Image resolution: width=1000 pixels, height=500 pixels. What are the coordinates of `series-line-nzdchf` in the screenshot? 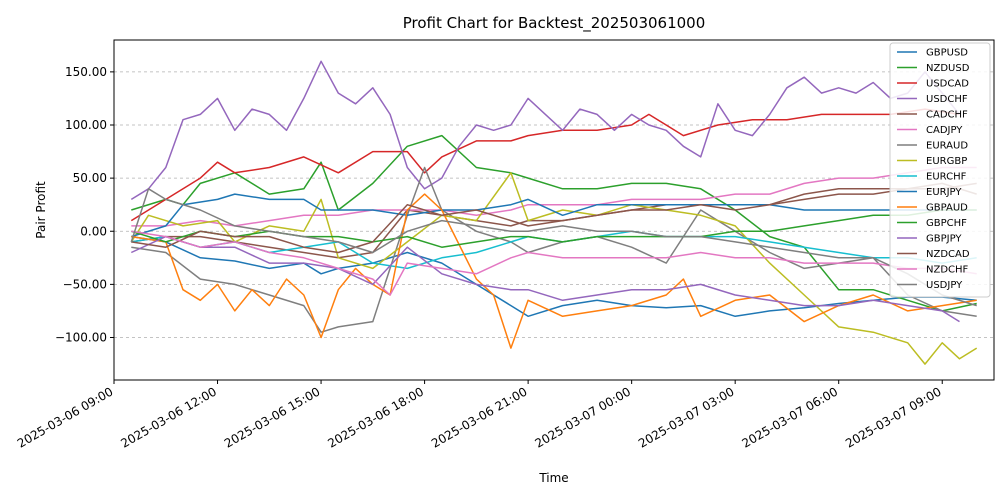 It's located at (554, 263).